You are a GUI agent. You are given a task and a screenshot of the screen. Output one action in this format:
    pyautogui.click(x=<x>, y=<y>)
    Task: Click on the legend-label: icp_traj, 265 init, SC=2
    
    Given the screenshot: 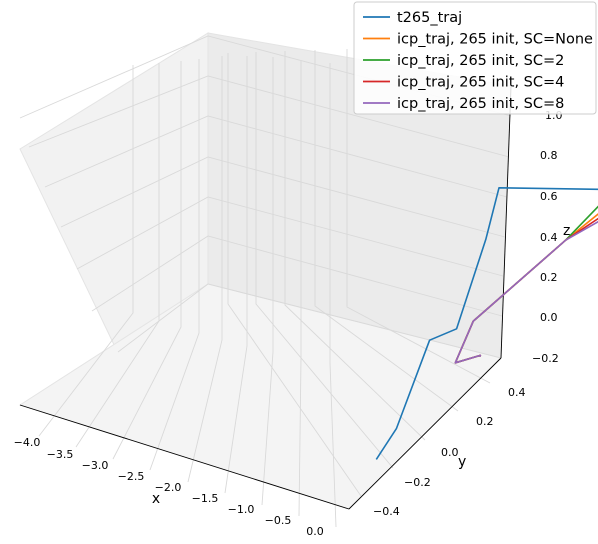 What is the action you would take?
    pyautogui.click(x=480, y=61)
    